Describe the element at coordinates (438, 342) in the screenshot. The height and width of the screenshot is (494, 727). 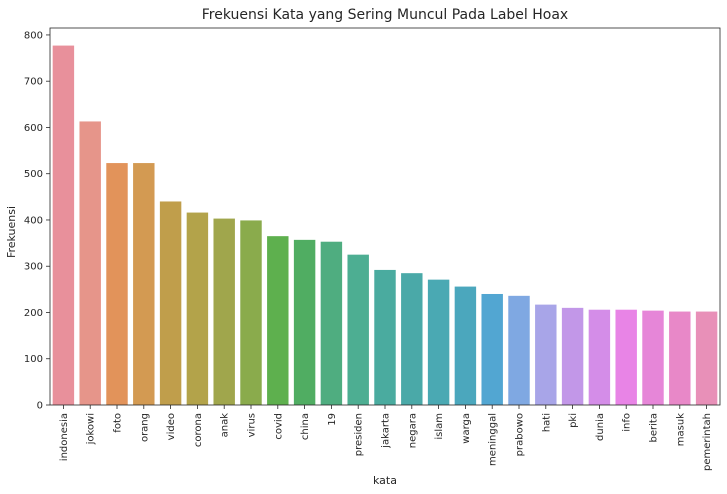
I see `bar-islam` at that location.